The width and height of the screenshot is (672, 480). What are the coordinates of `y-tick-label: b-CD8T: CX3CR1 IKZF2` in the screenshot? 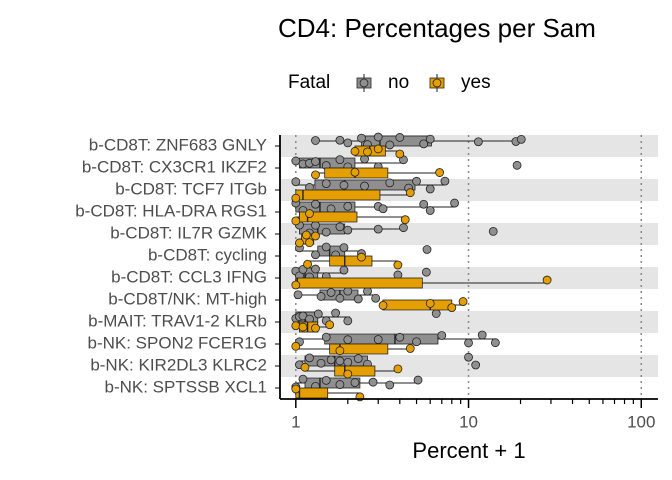 It's located at (174, 166).